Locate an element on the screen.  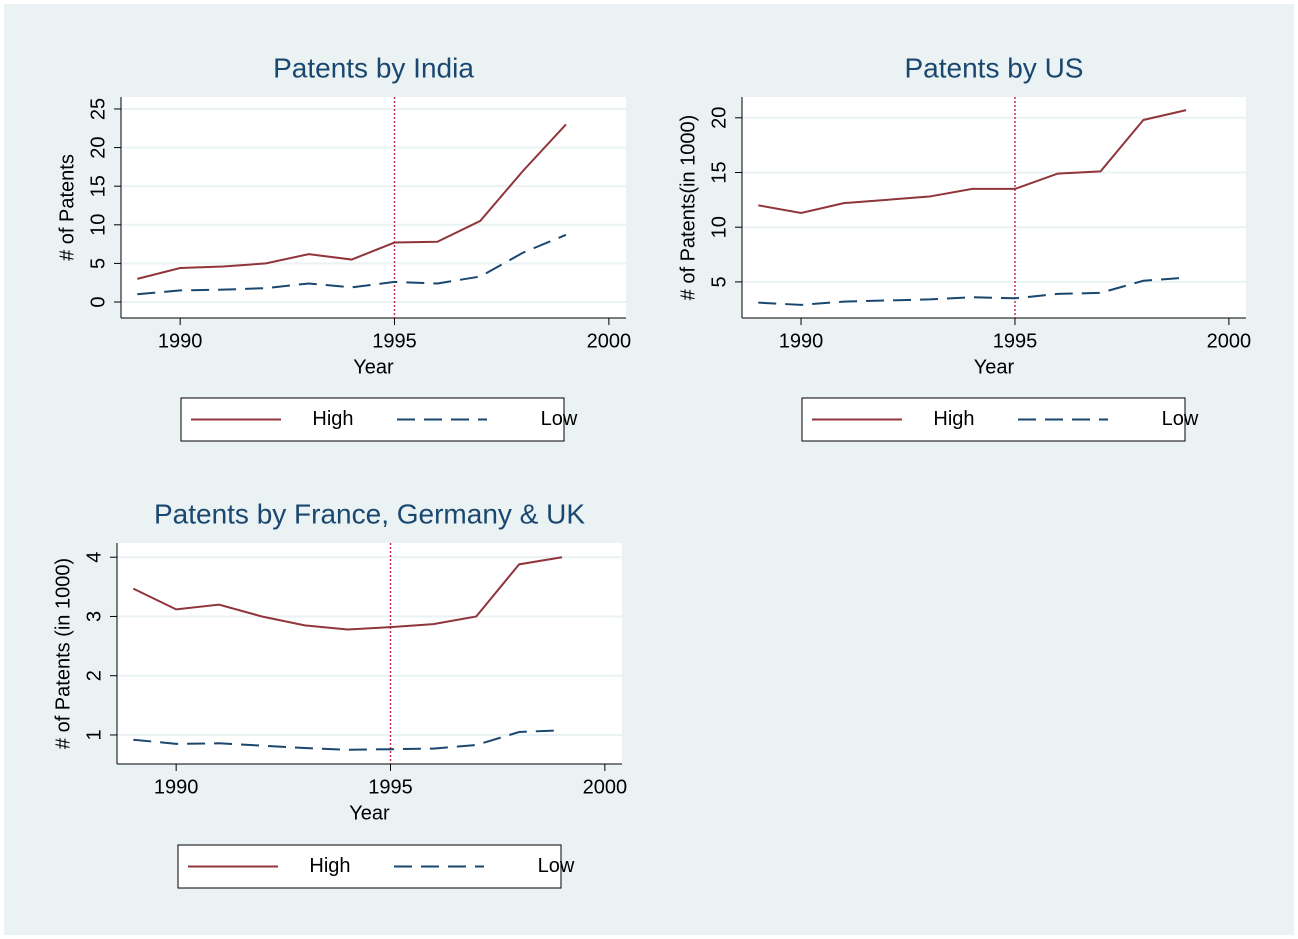
chart-title: Patents by US is located at coordinates (994, 67).